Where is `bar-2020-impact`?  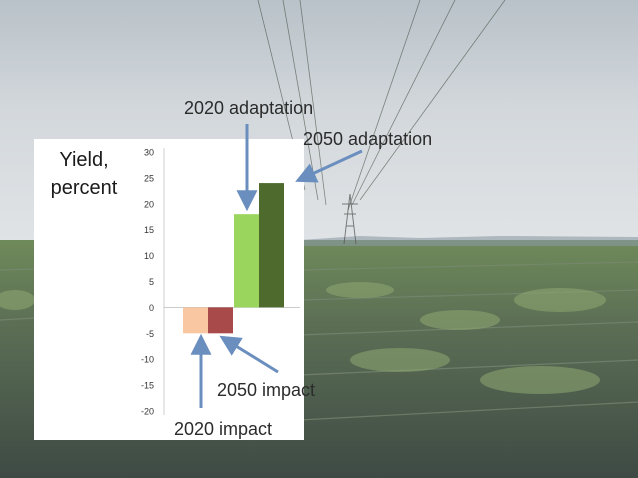
bar-2020-impact is located at coordinates (195, 320).